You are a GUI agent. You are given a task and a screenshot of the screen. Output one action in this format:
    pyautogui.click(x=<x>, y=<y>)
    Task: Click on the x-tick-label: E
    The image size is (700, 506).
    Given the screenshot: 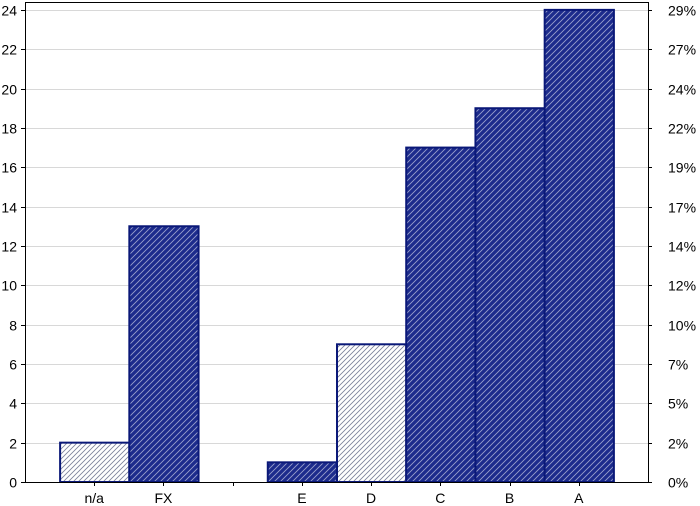 What is the action you would take?
    pyautogui.click(x=301, y=498)
    